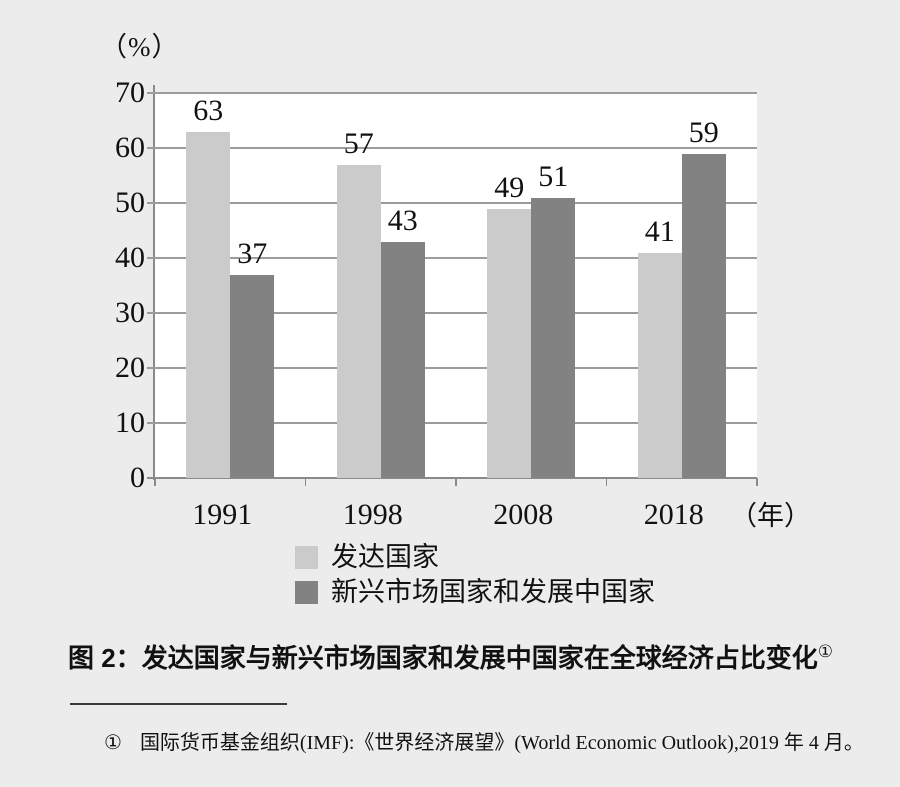  What do you see at coordinates (509, 187) in the screenshot?
I see `bar-value-label: 49` at bounding box center [509, 187].